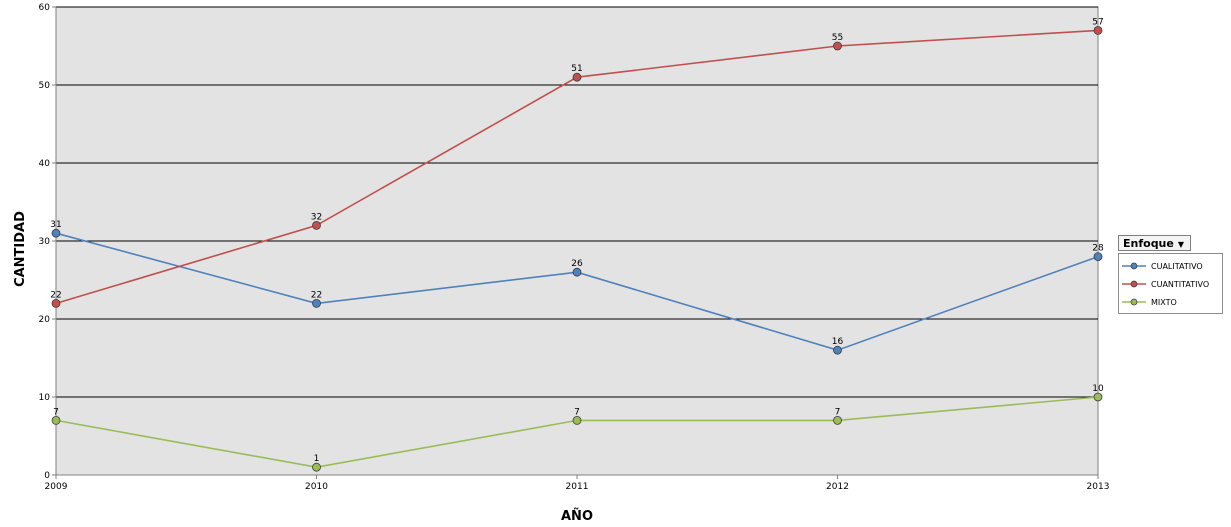 The width and height of the screenshot is (1231, 527). I want to click on legend-item-cuantitativo: CUANTITATIVO, so click(1170, 284).